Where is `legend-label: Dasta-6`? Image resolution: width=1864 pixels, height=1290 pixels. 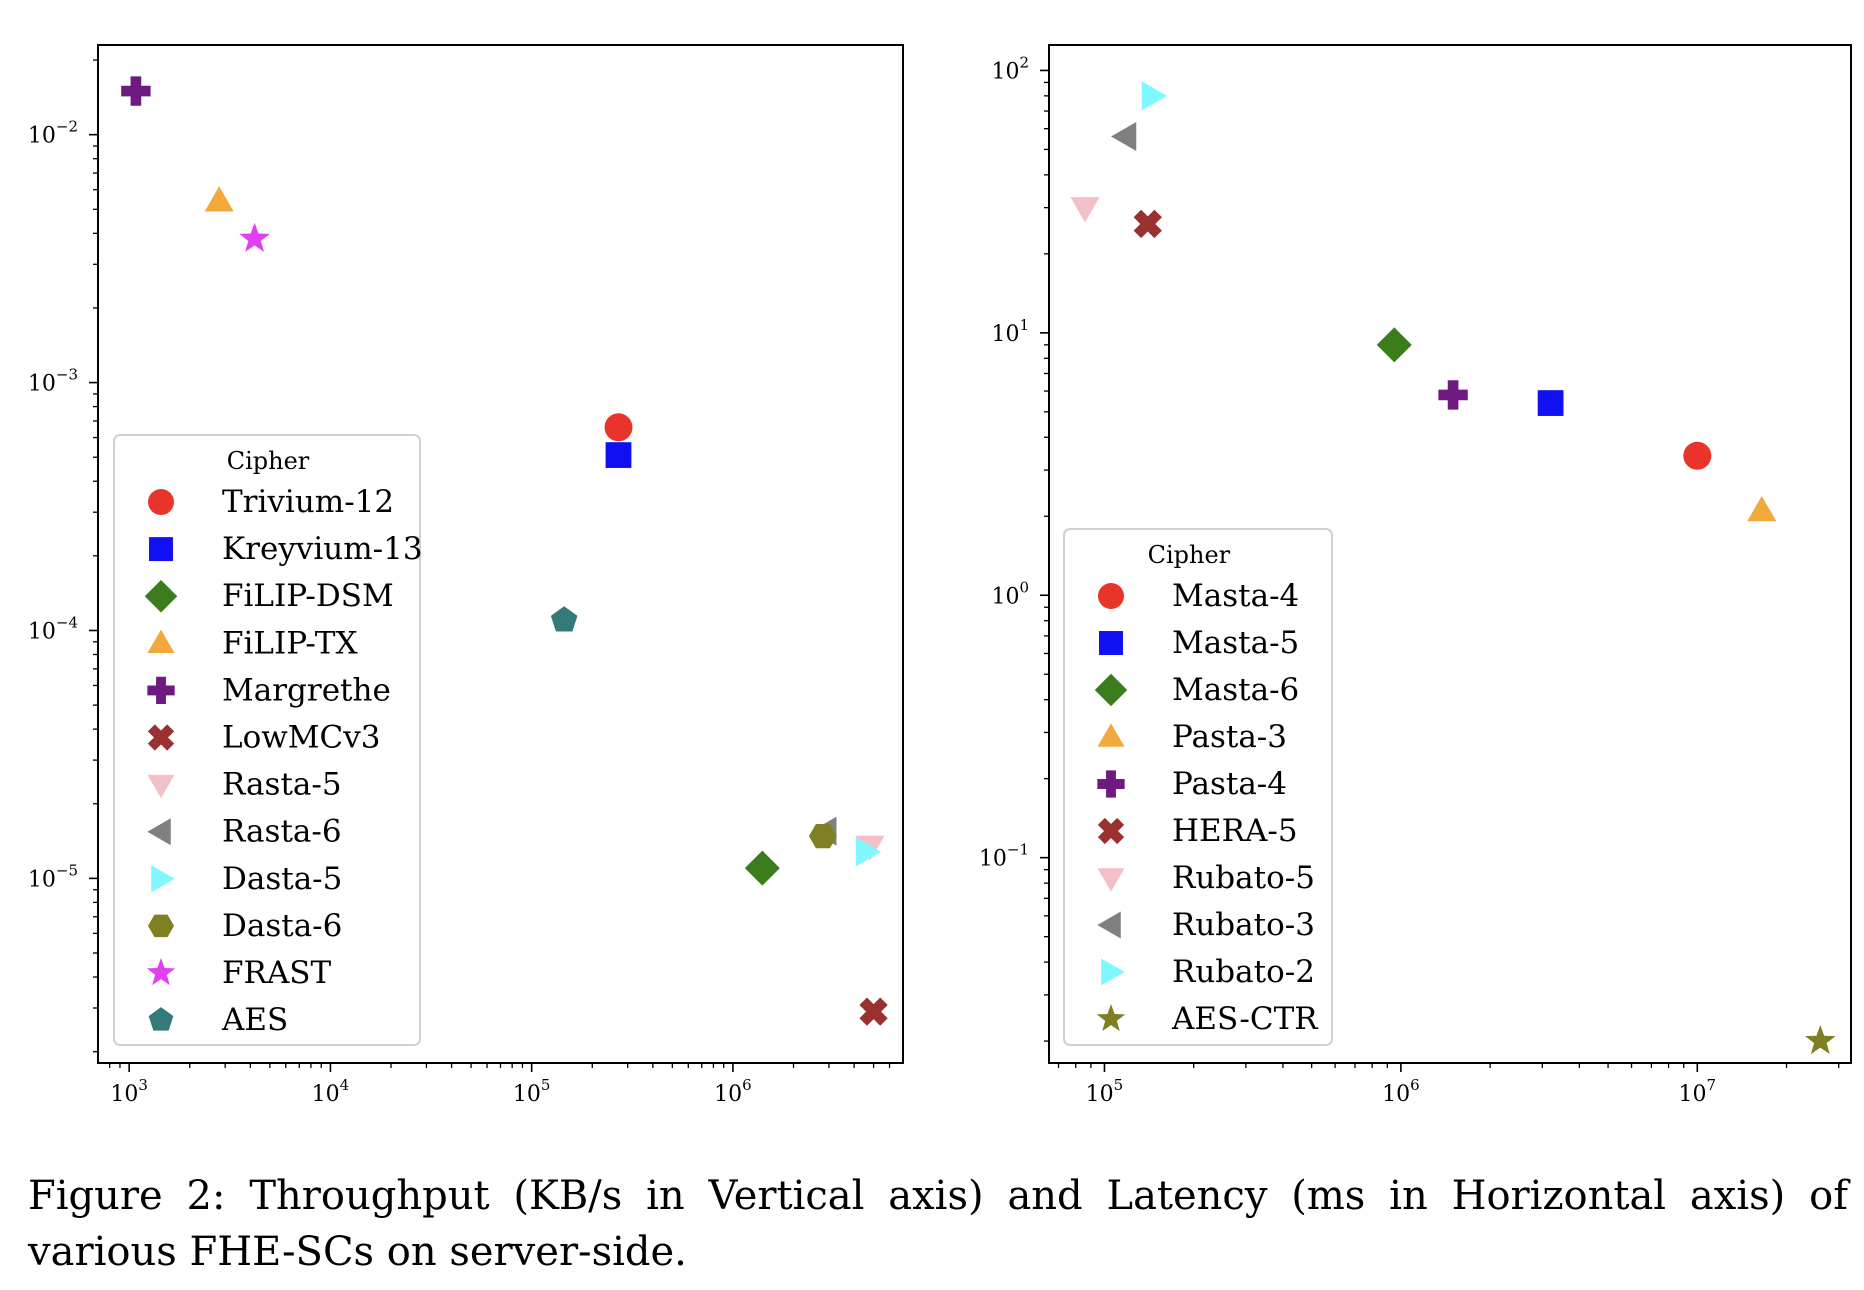
legend-label: Dasta-6 is located at coordinates (282, 926).